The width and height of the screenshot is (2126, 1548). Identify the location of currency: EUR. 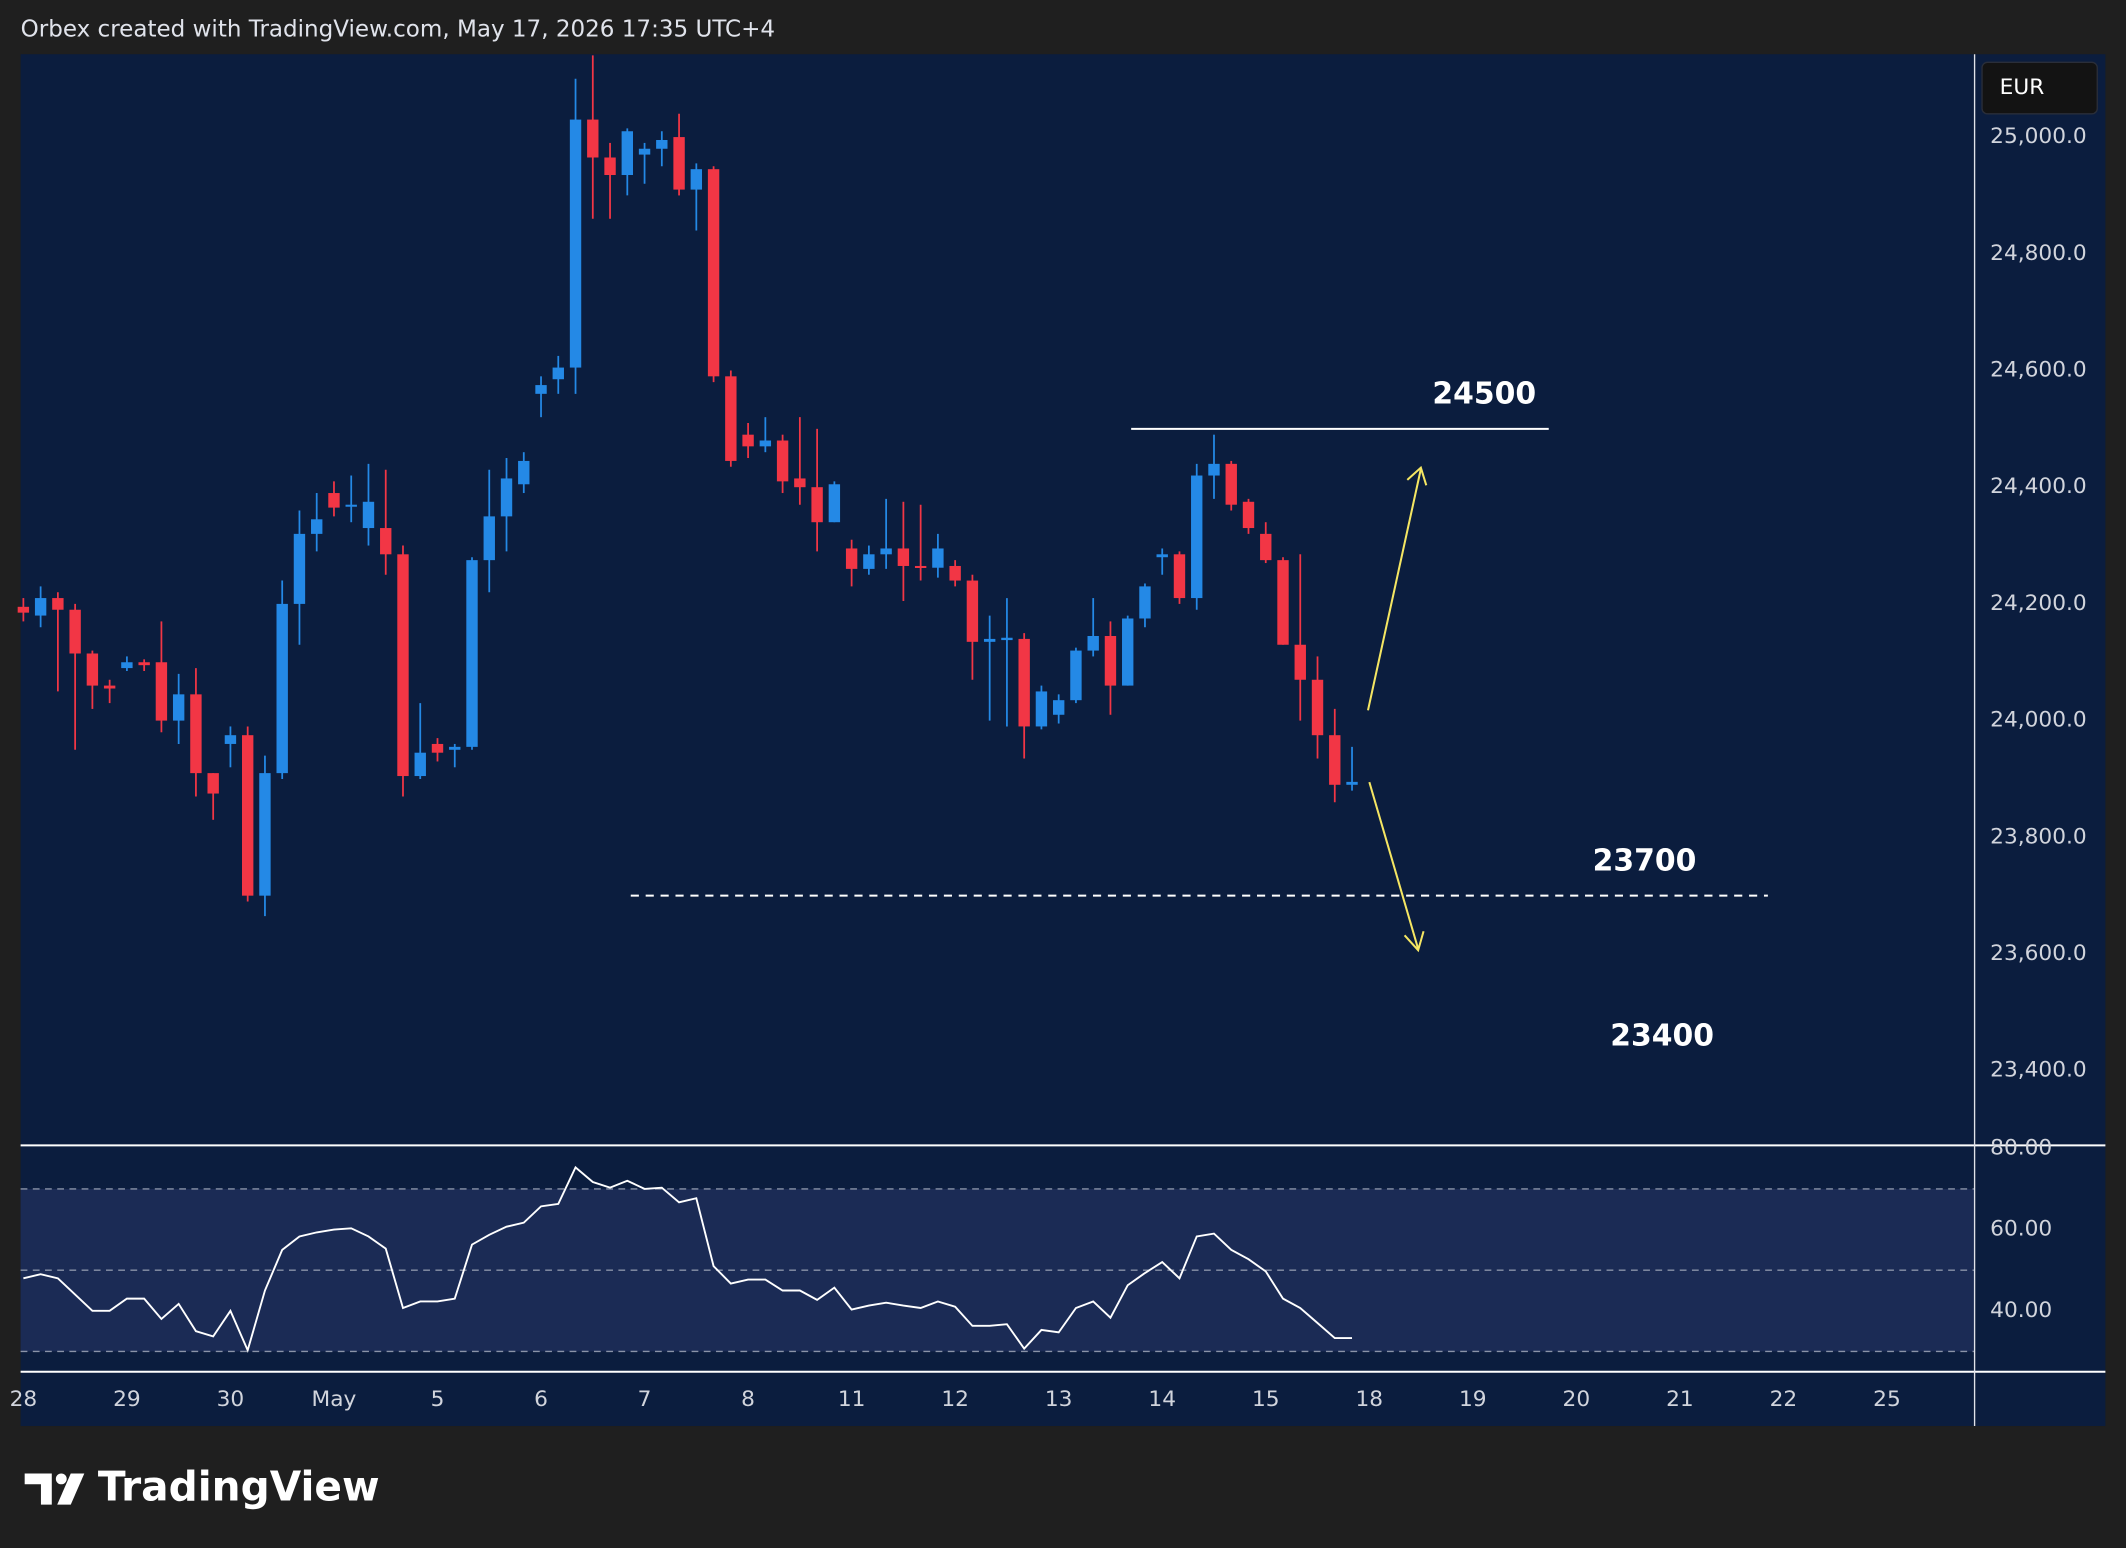
(2022, 87).